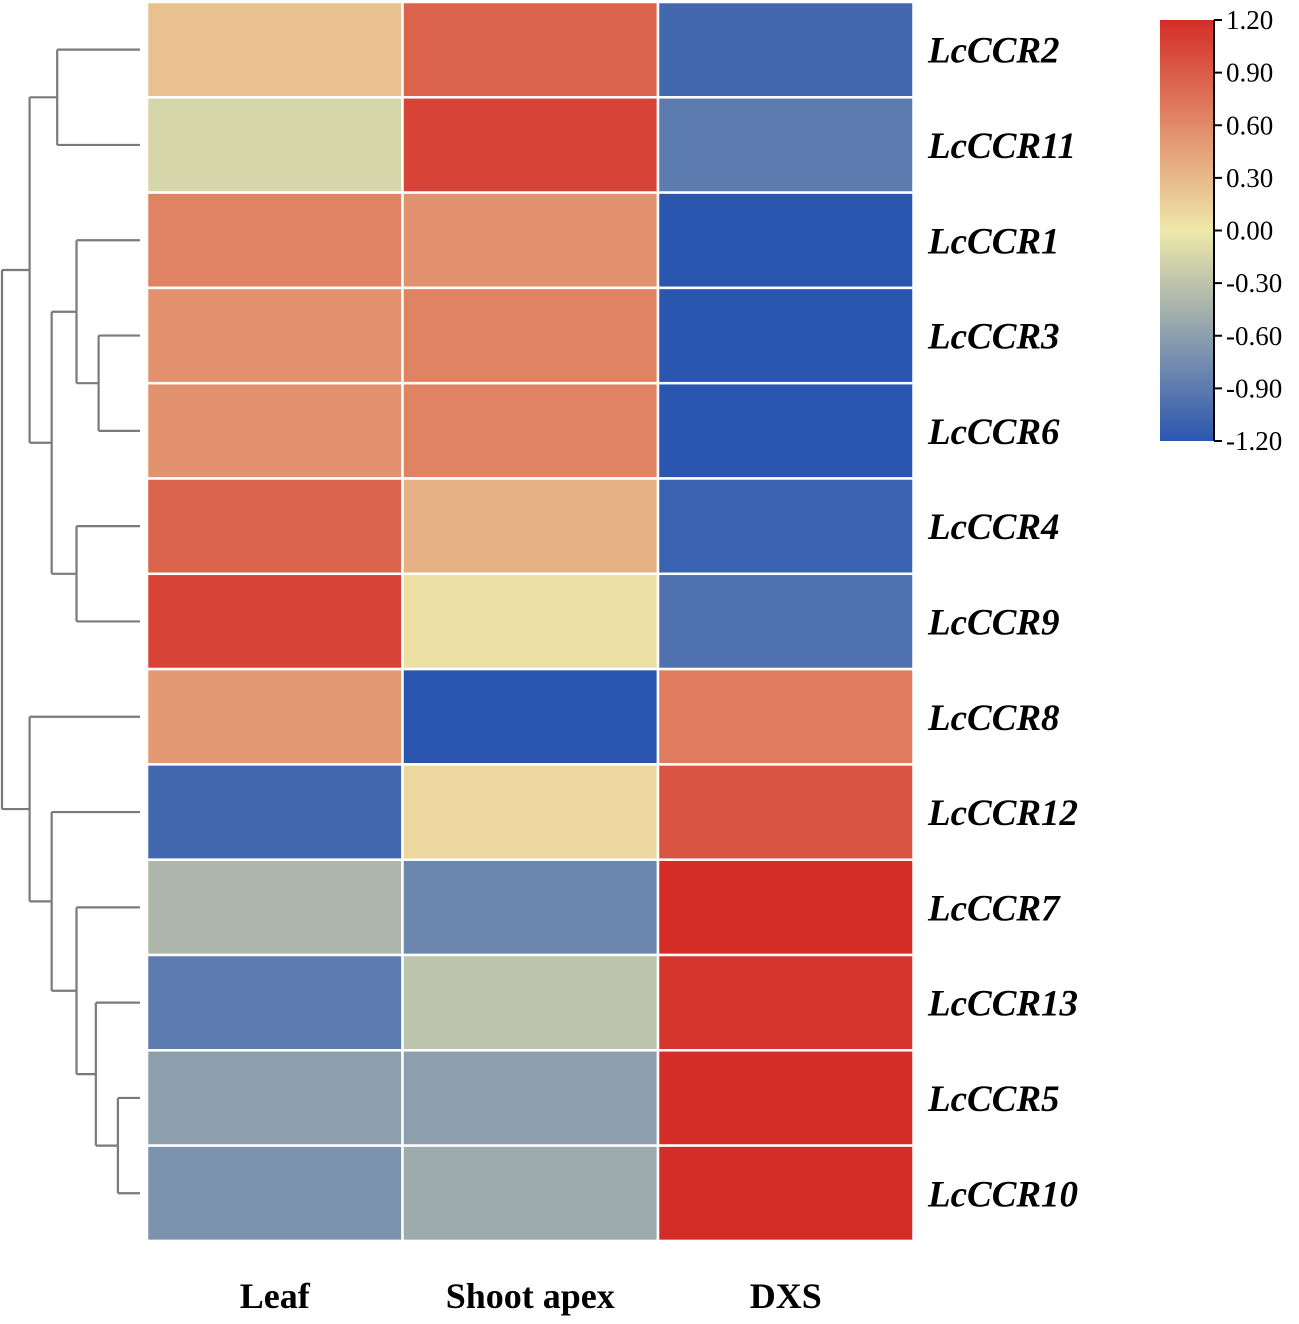 This screenshot has height=1324, width=1299. What do you see at coordinates (993, 718) in the screenshot?
I see `row-label: LcCCR8` at bounding box center [993, 718].